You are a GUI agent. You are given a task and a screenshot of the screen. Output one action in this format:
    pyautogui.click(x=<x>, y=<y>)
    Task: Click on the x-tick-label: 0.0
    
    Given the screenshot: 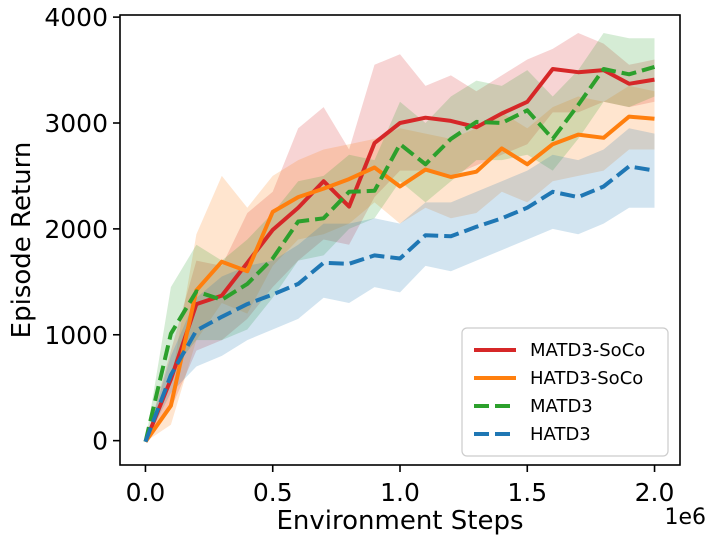 What is the action you would take?
    pyautogui.click(x=146, y=492)
    